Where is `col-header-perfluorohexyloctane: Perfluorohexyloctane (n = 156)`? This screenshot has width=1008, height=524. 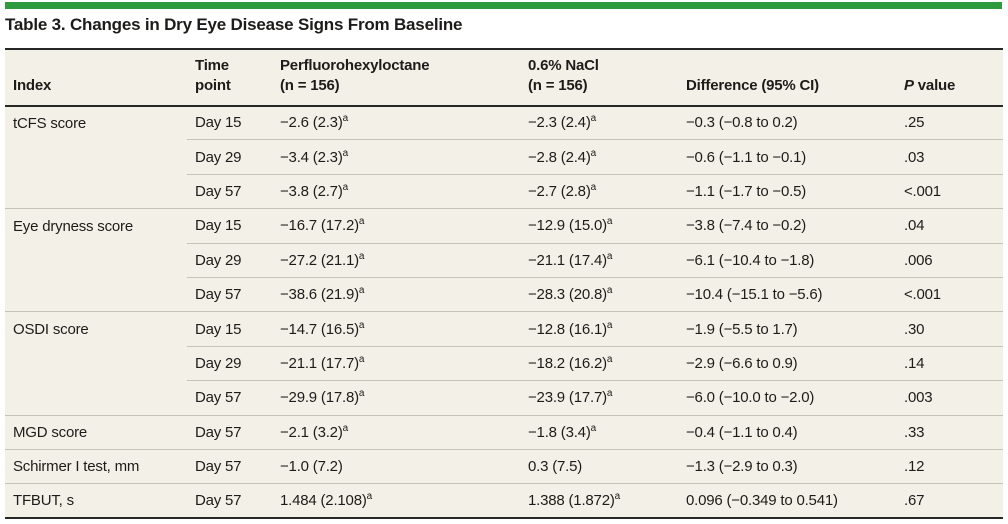 col-header-perfluorohexyloctane: Perfluorohexyloctane (n = 156) is located at coordinates (396, 78).